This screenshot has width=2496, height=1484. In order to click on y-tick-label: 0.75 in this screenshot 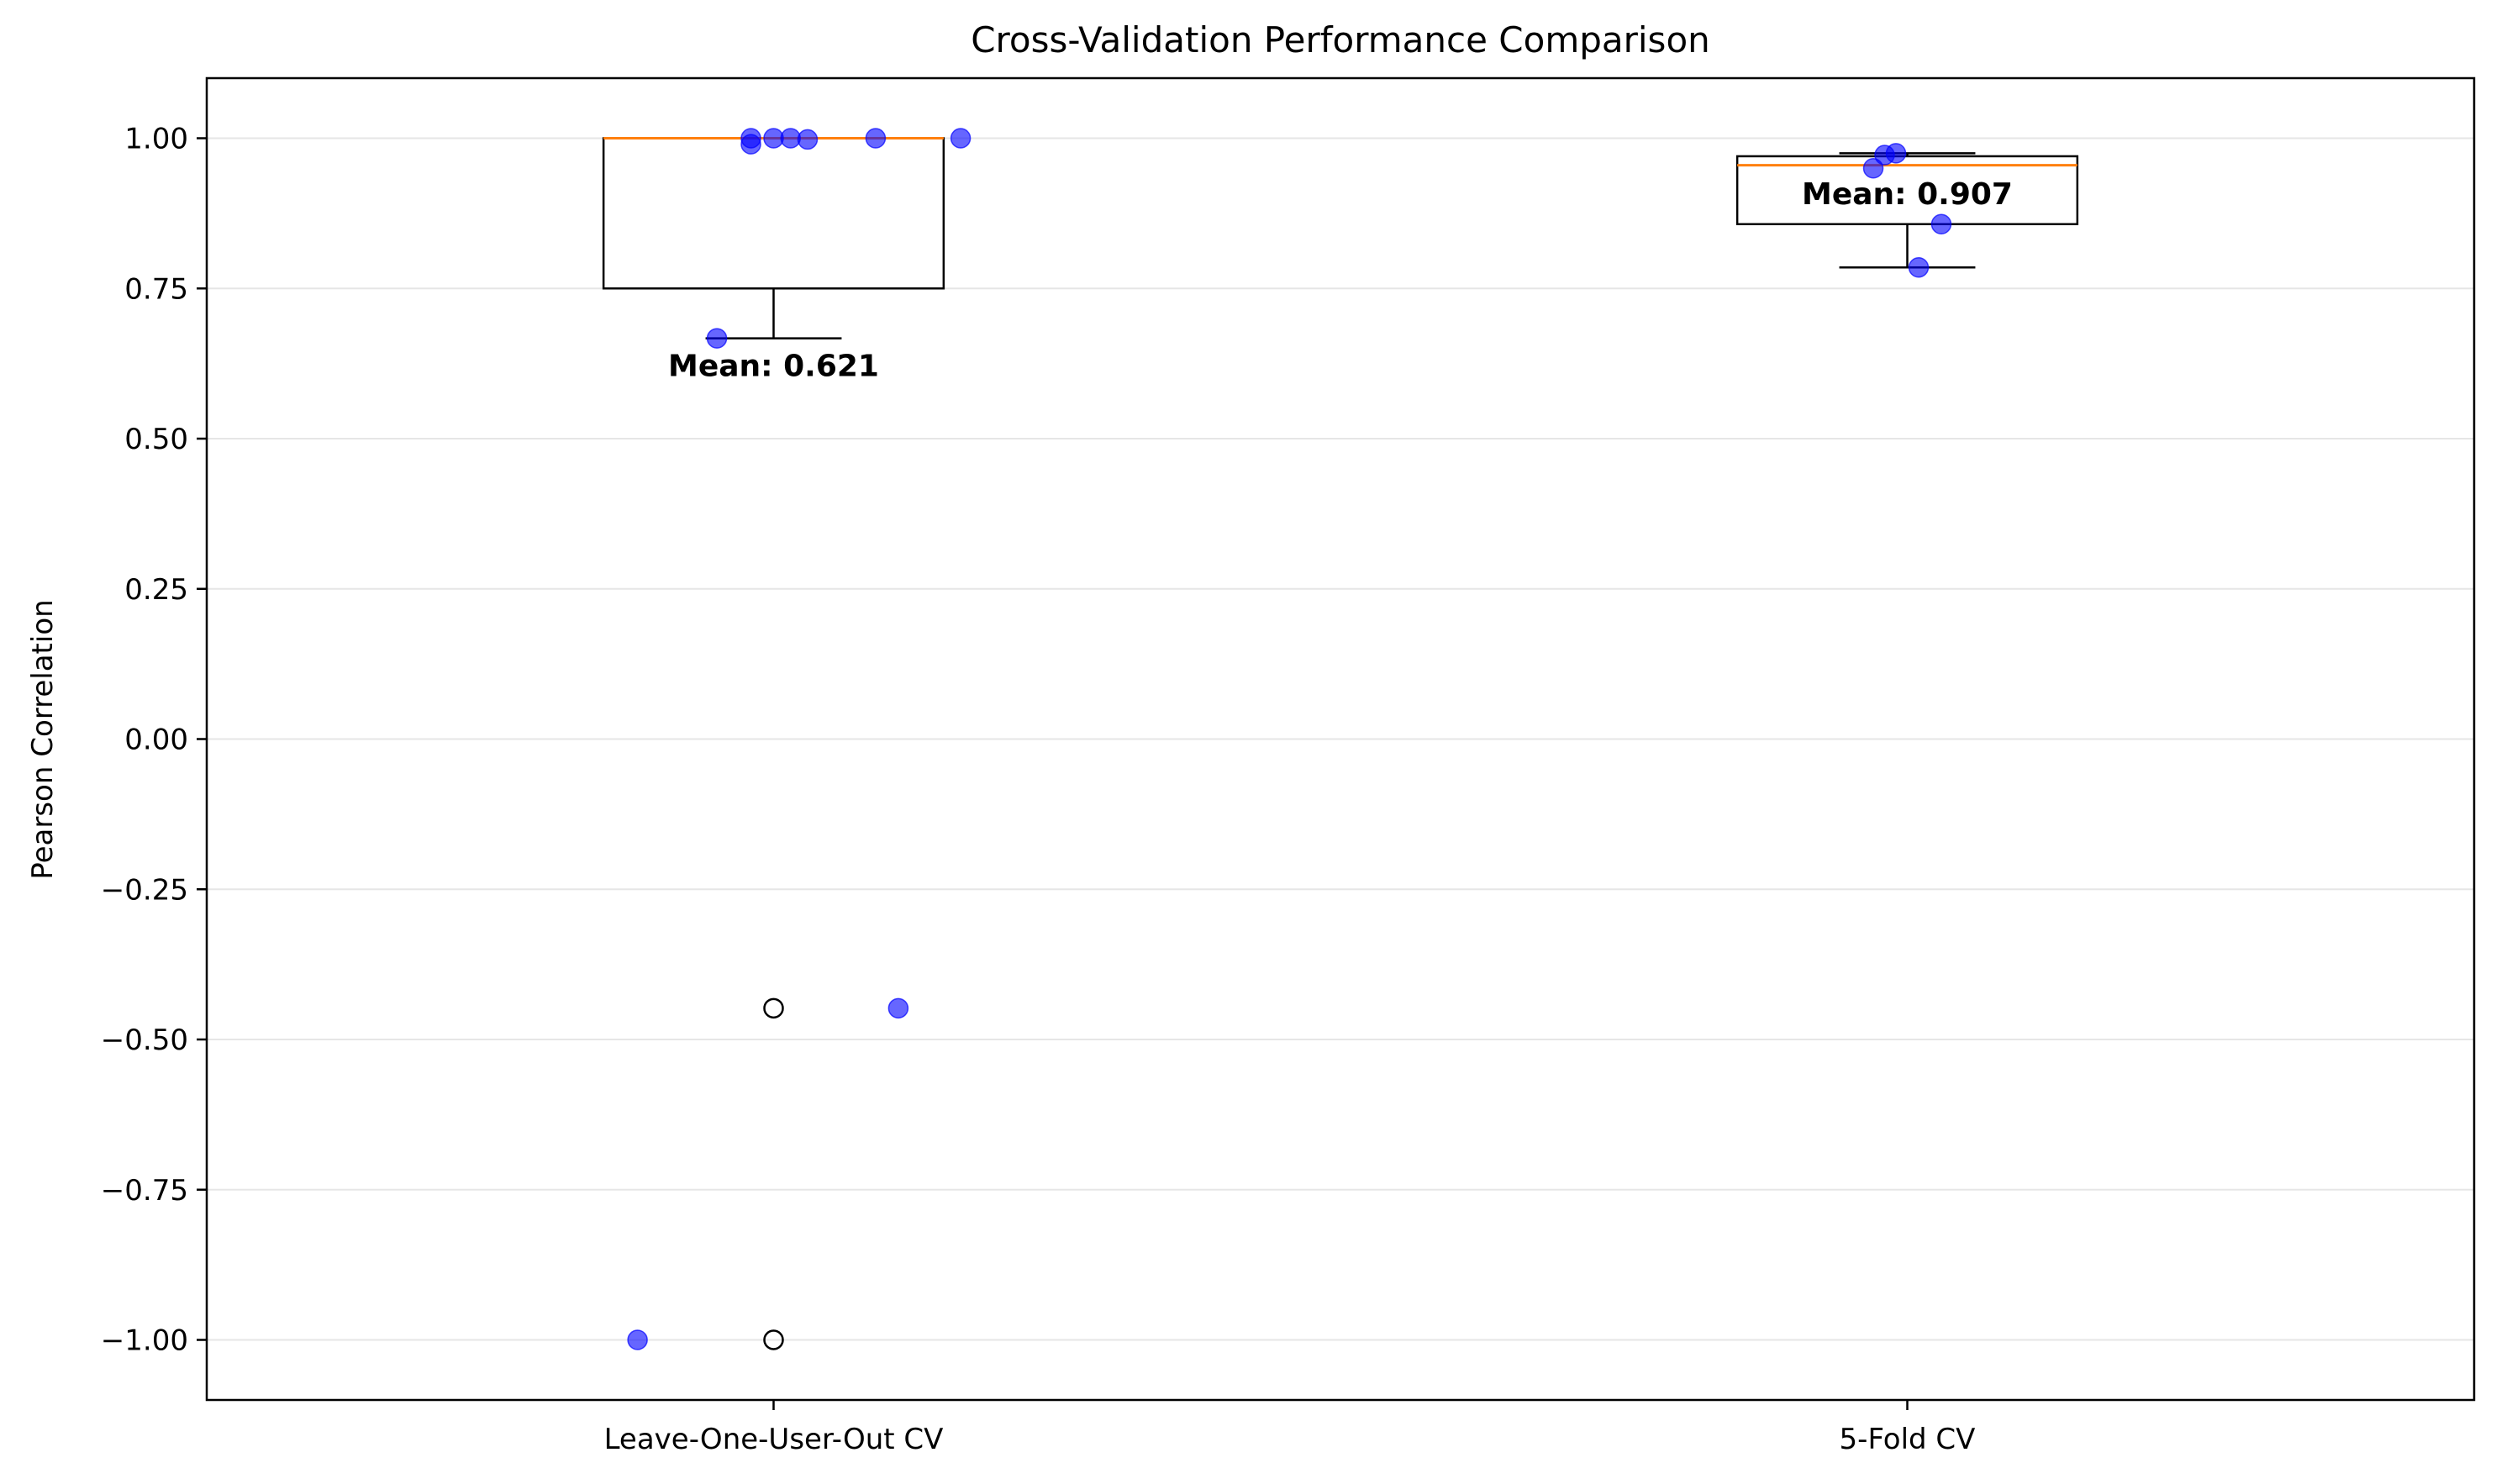, I will do `click(156, 289)`.